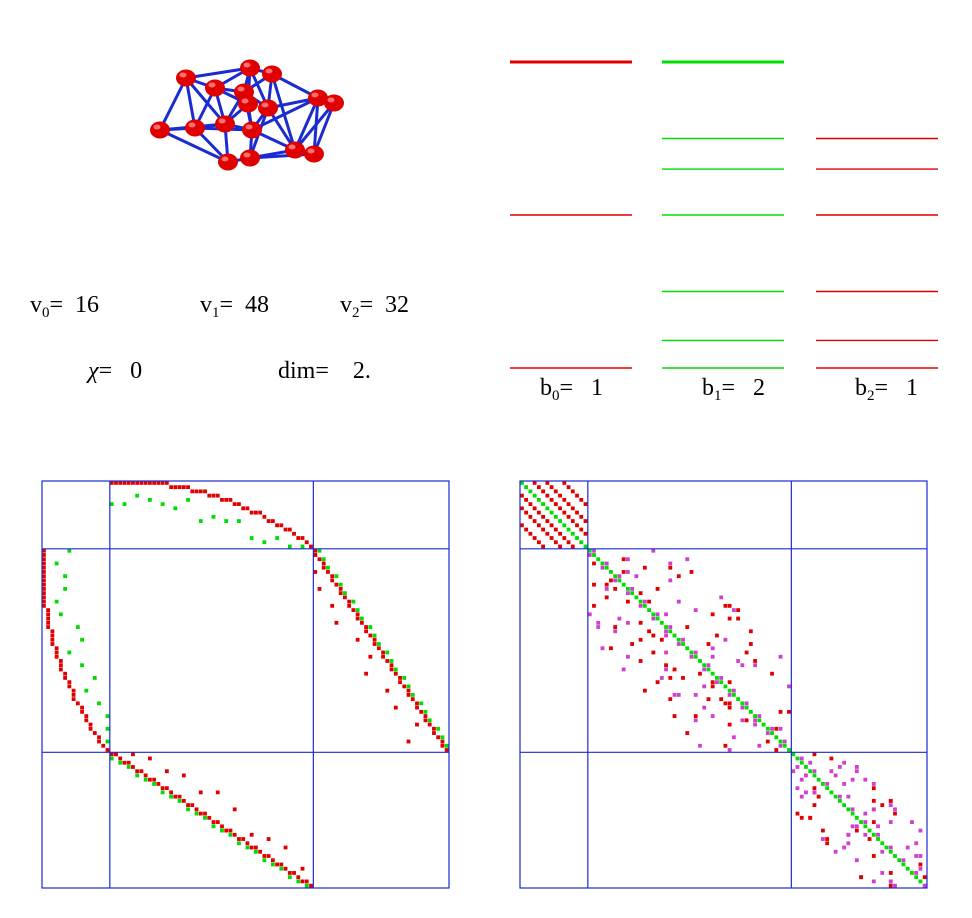 The width and height of the screenshot is (972, 918). I want to click on graph-edge, so click(218, 73).